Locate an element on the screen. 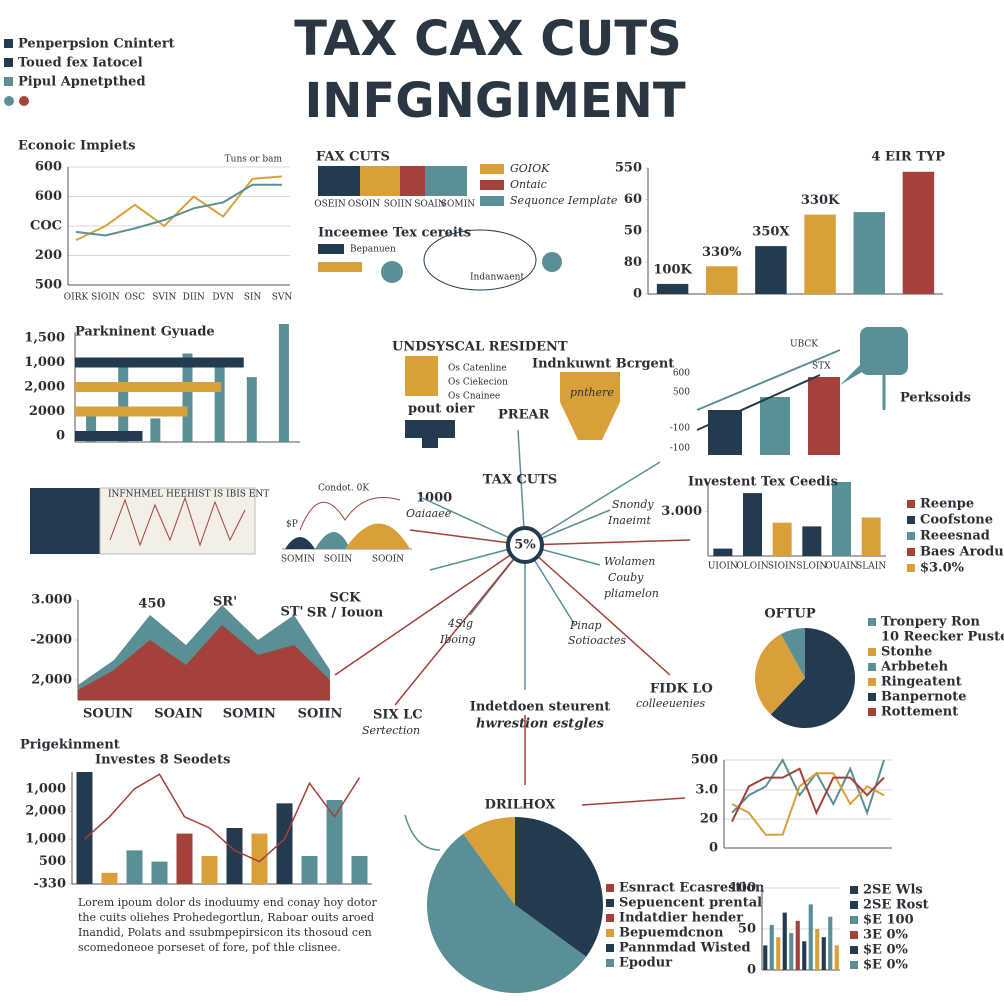 Image resolution: width=1004 pixels, height=1002 pixels. x-tick-label: SOMIN is located at coordinates (249, 714).